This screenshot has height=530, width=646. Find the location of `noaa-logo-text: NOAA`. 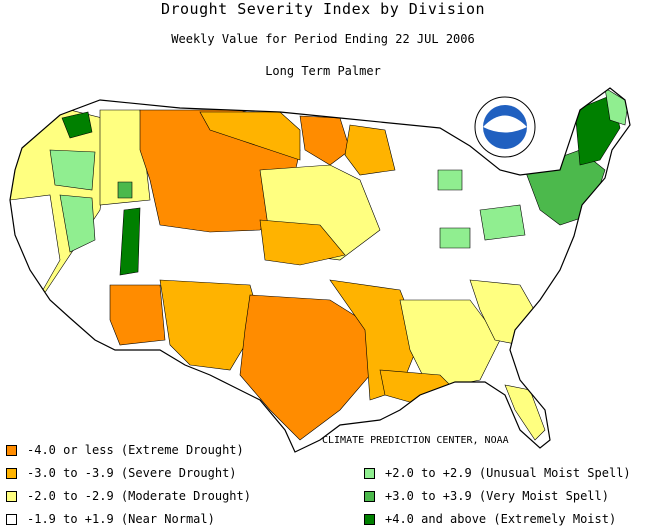

noaa-logo-text: NOAA is located at coordinates (505, 124).